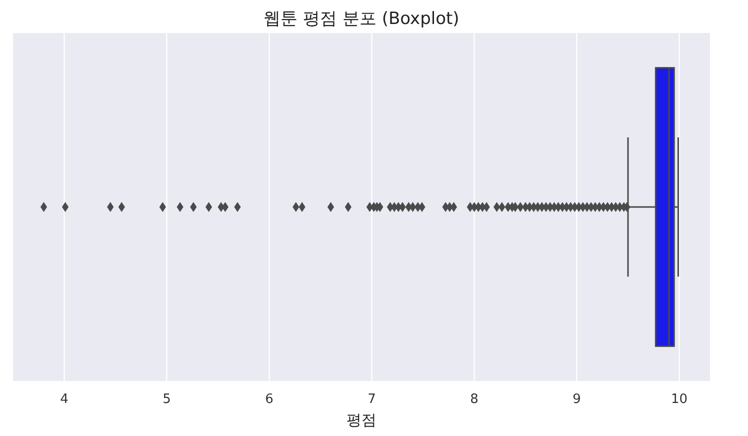 This screenshot has height=436, width=748. I want to click on chart-title: 웹툰 평점 분포 (Boxplot), so click(362, 19).